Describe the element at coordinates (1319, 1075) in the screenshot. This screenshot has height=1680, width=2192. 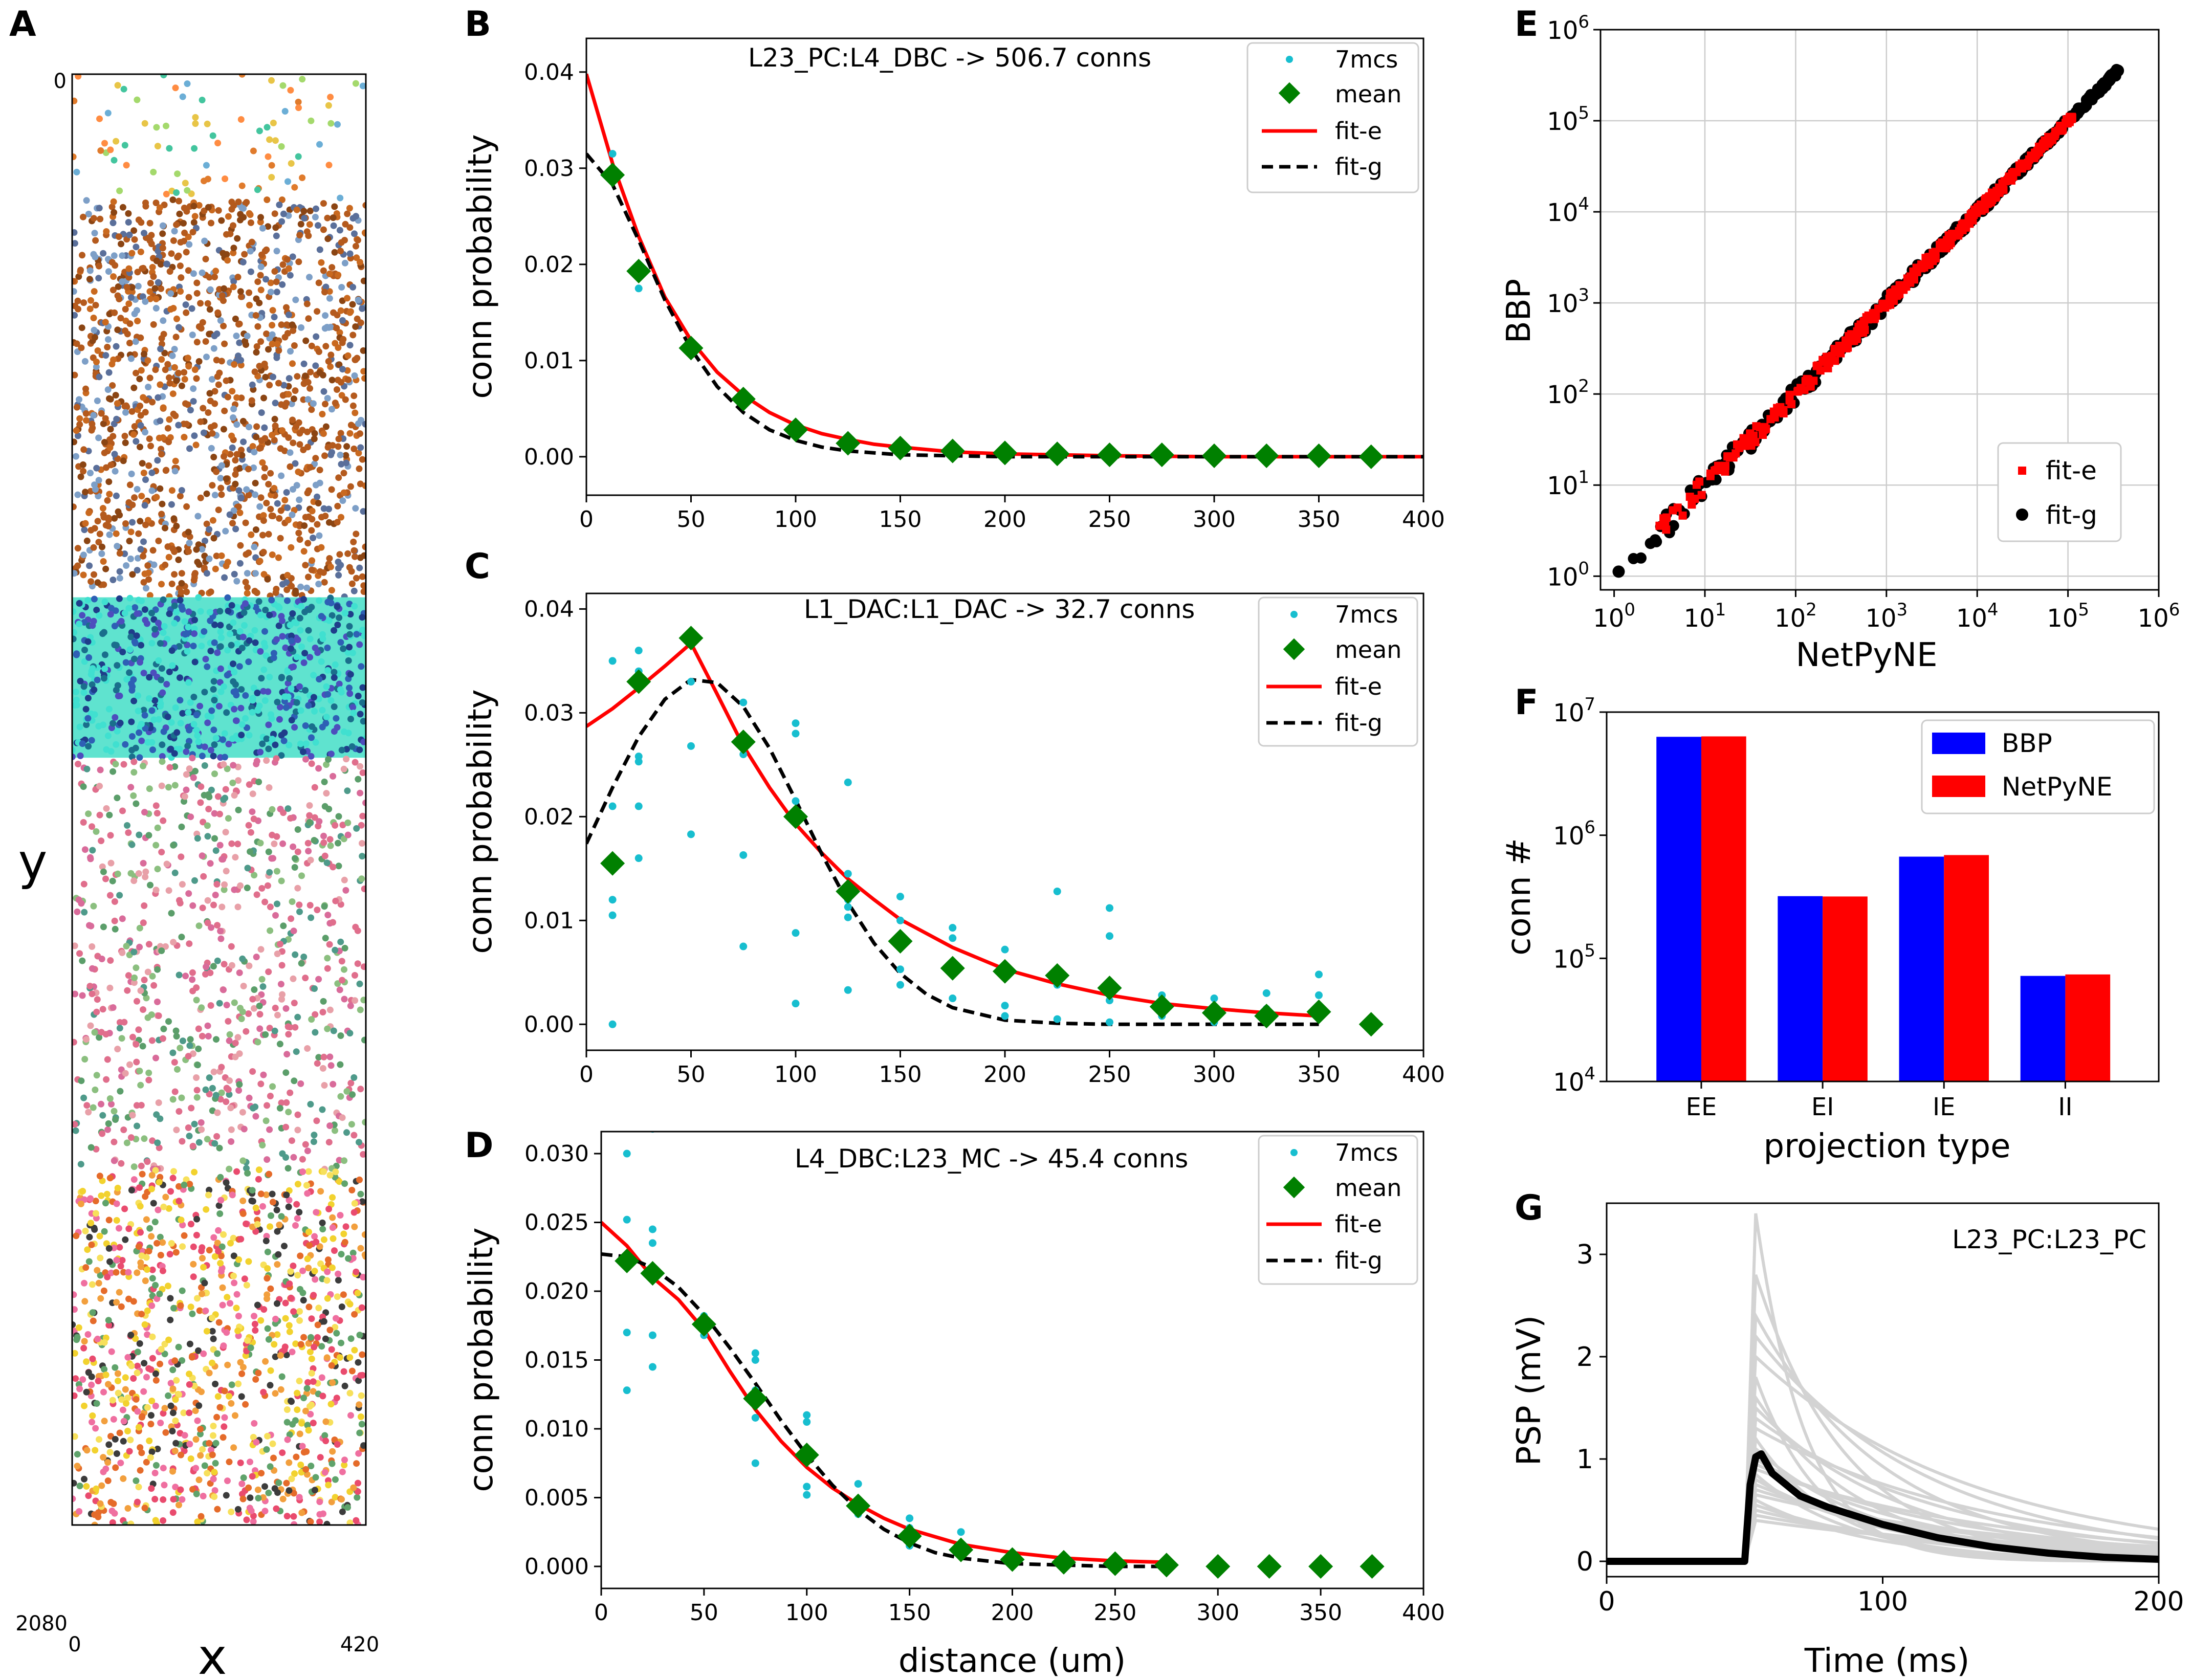
I see `panel-c-x-tick-label: 350` at that location.